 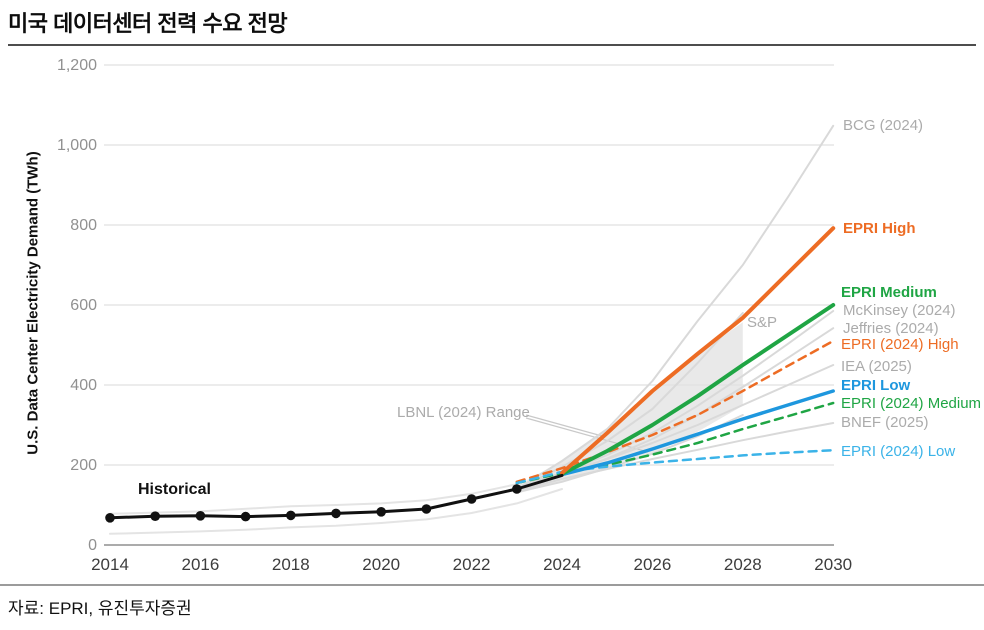 I want to click on label-lbnl-range: LBNL (2024) Range, so click(x=463, y=412).